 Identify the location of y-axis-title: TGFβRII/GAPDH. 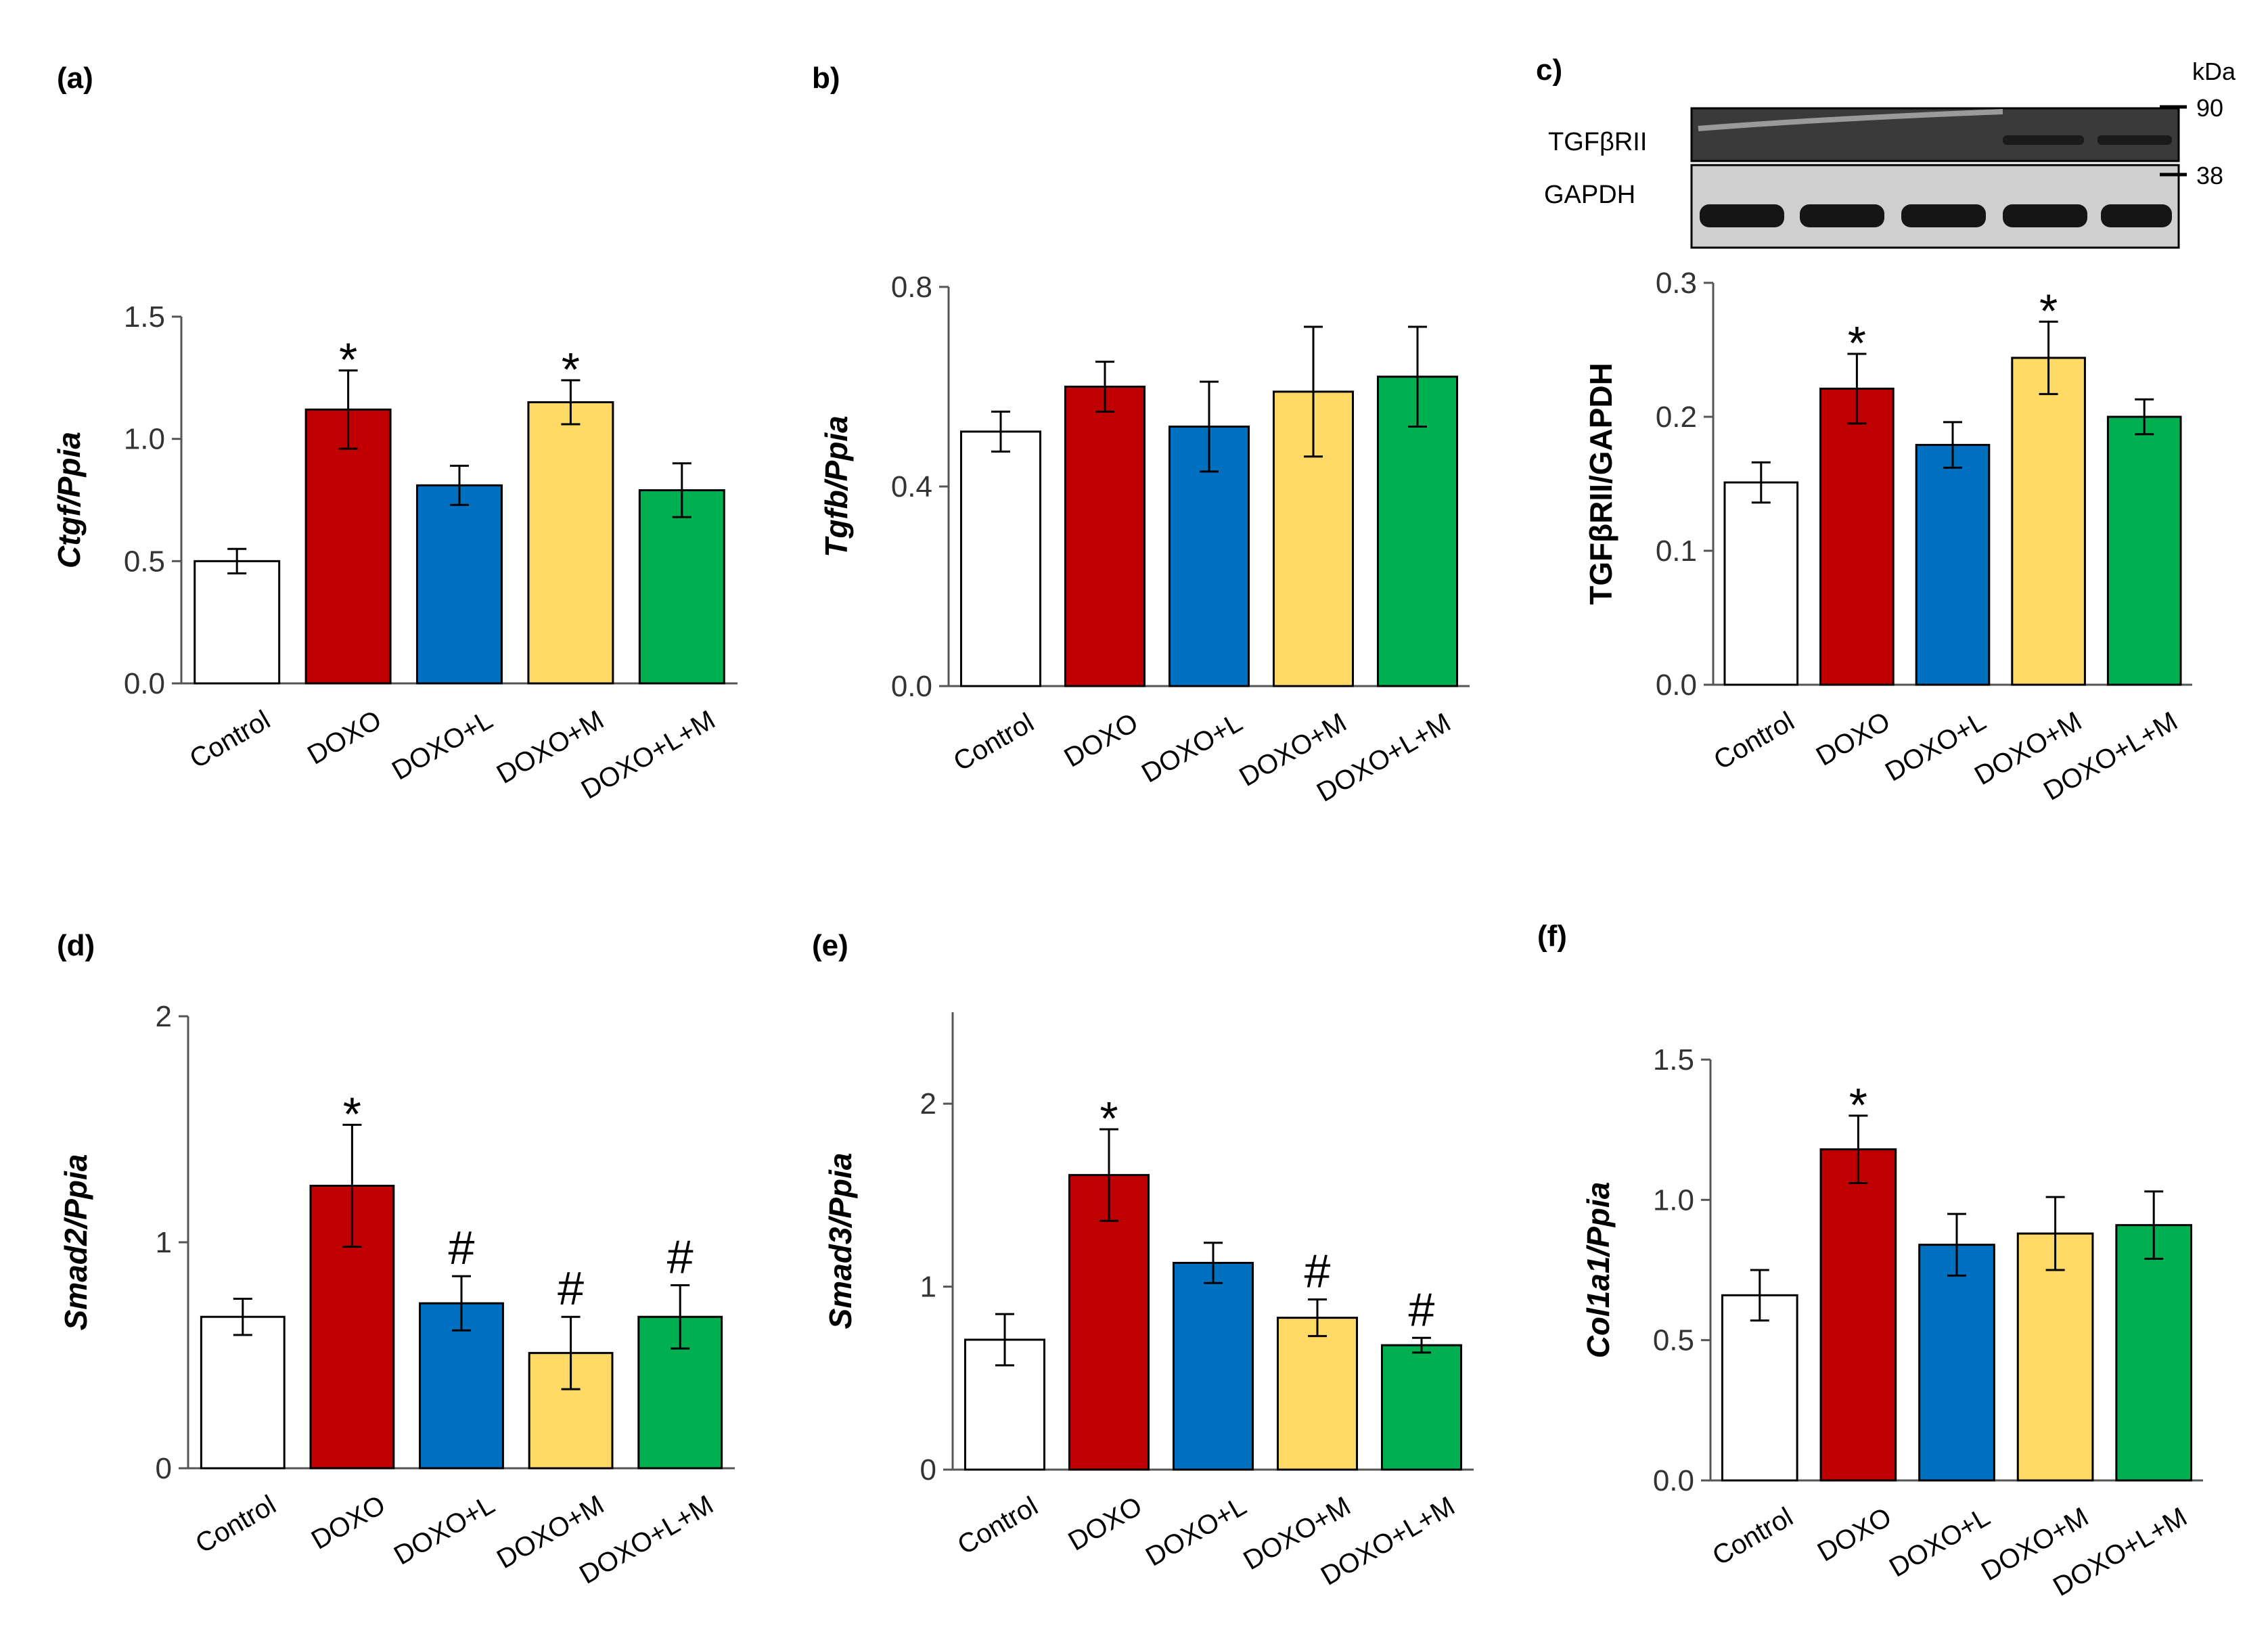
(1600, 484).